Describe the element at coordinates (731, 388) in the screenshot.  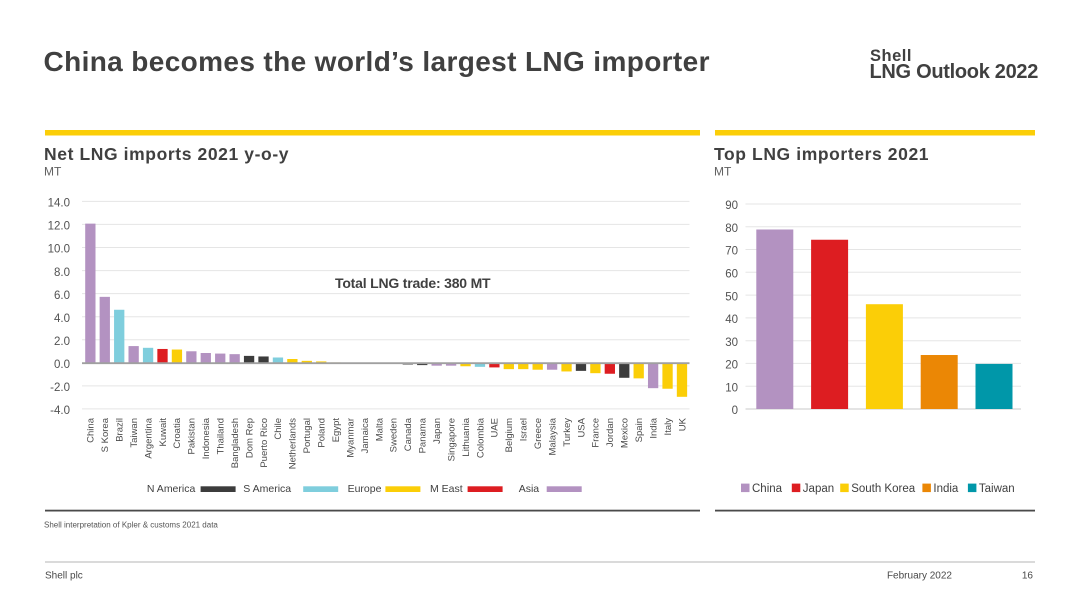
I see `svg-text: 10` at that location.